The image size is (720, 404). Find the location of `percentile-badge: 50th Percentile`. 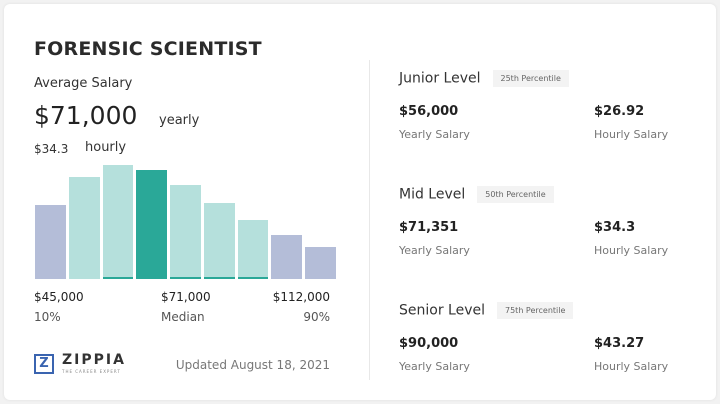

percentile-badge: 50th Percentile is located at coordinates (515, 194).